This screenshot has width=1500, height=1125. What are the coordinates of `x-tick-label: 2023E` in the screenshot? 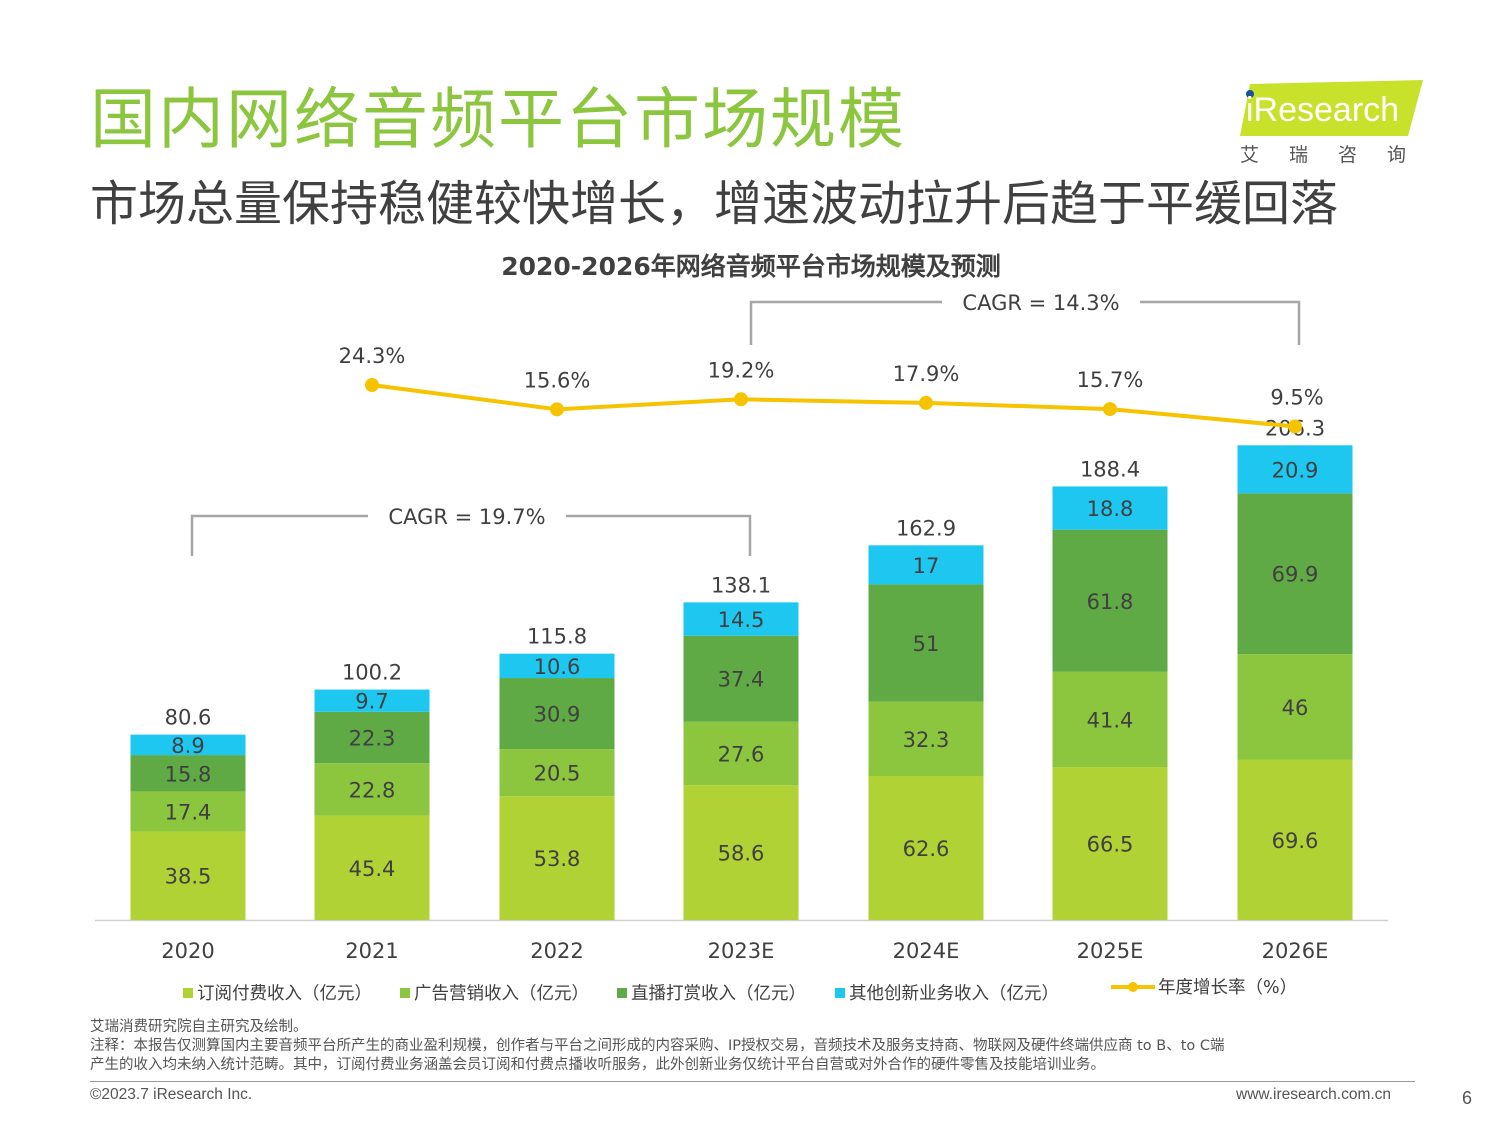 It's located at (741, 951).